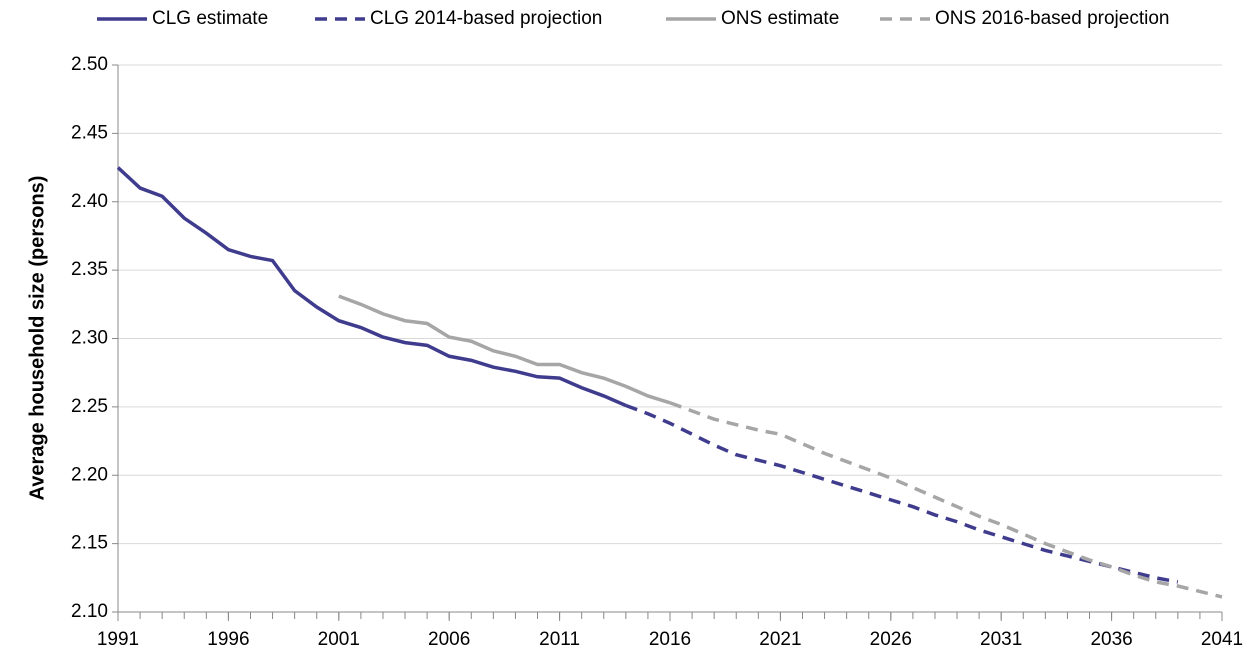 The height and width of the screenshot is (659, 1253). Describe the element at coordinates (89, 201) in the screenshot. I see `y-tick-label: 2.40` at that location.